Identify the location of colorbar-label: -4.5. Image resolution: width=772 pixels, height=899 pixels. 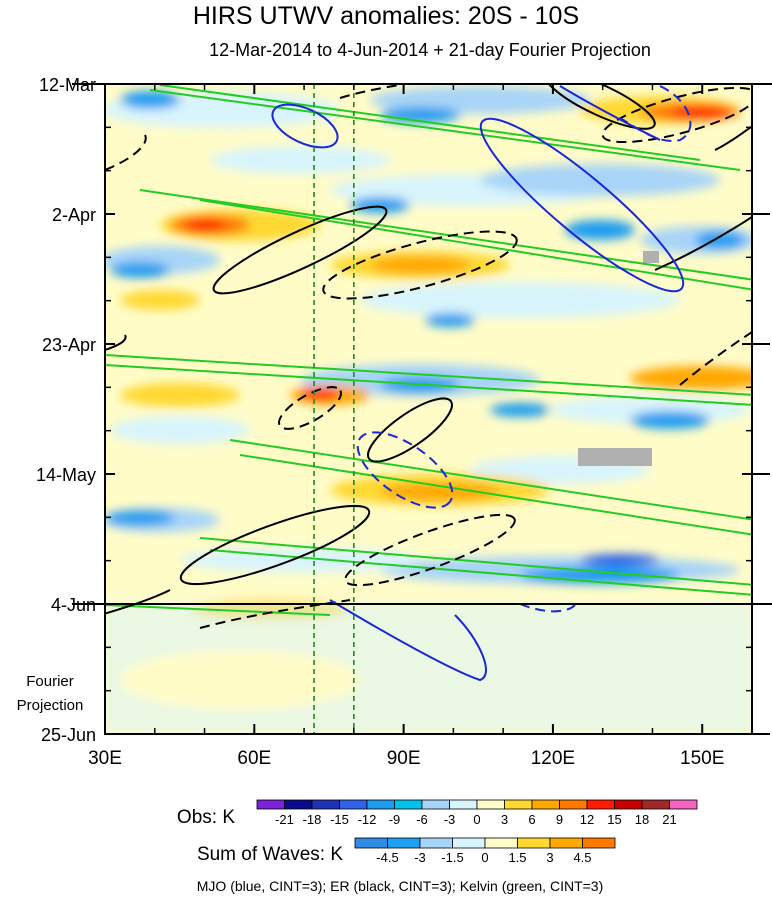
(387, 857).